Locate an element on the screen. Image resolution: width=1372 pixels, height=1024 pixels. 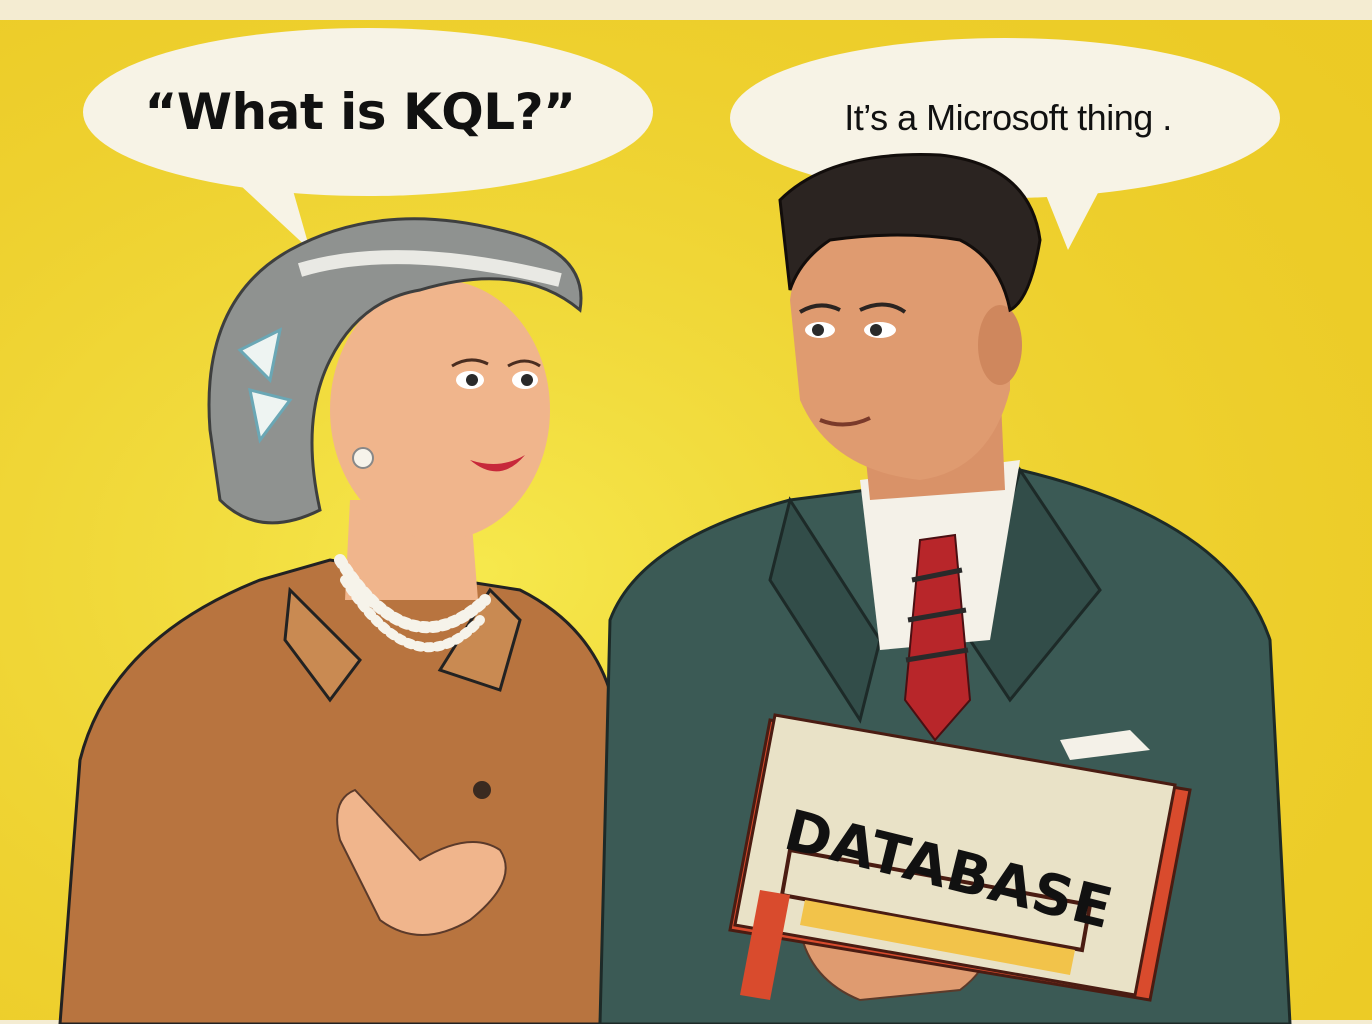
speech-bubble-left-text: “What is KQL?” is located at coordinates (360, 112).